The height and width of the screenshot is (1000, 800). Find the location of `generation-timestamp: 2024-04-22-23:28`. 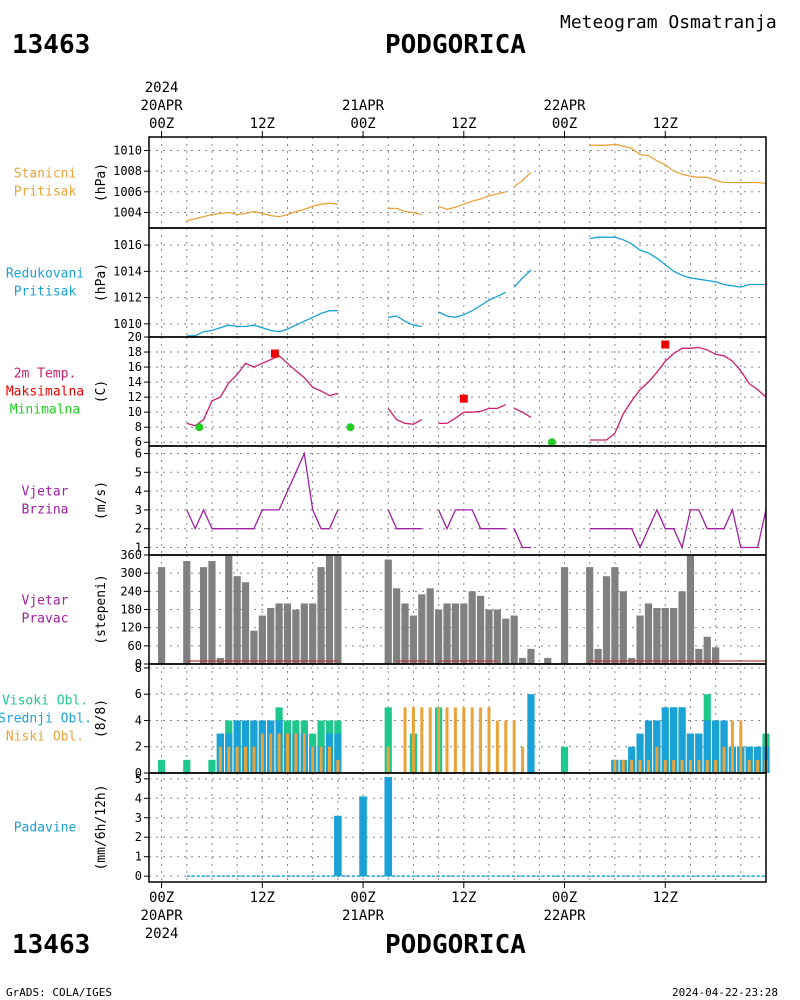

generation-timestamp: 2024-04-22-23:28 is located at coordinates (725, 992).